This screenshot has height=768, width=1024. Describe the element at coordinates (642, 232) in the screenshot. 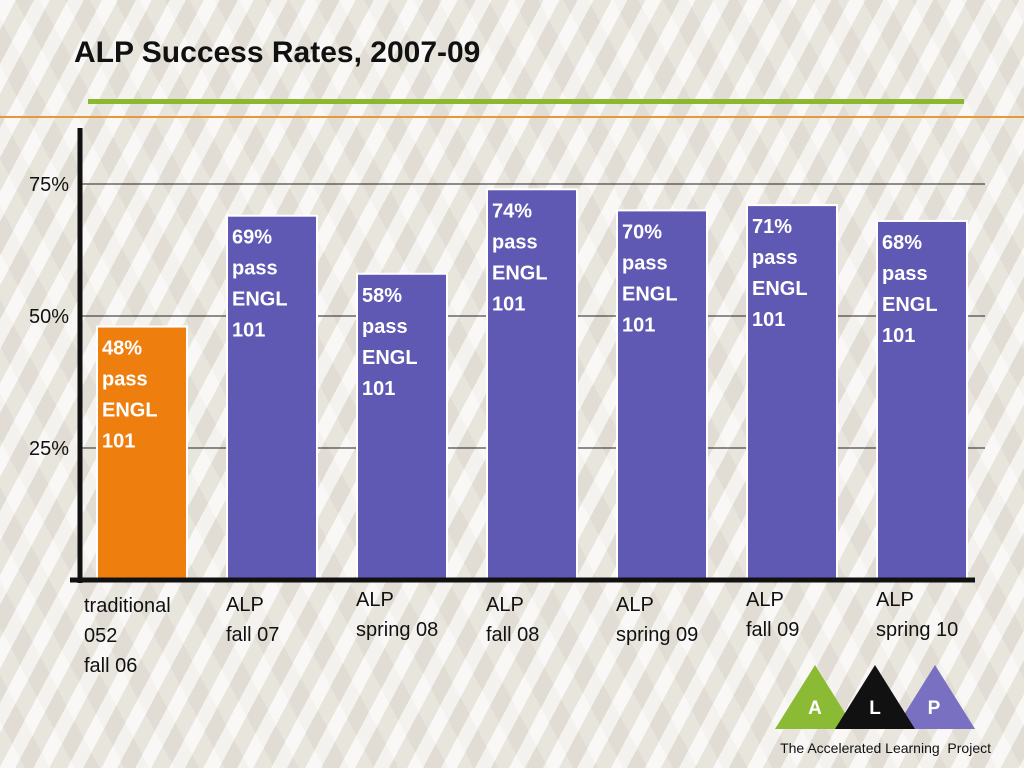

I see `bar-data-label: 70%` at that location.